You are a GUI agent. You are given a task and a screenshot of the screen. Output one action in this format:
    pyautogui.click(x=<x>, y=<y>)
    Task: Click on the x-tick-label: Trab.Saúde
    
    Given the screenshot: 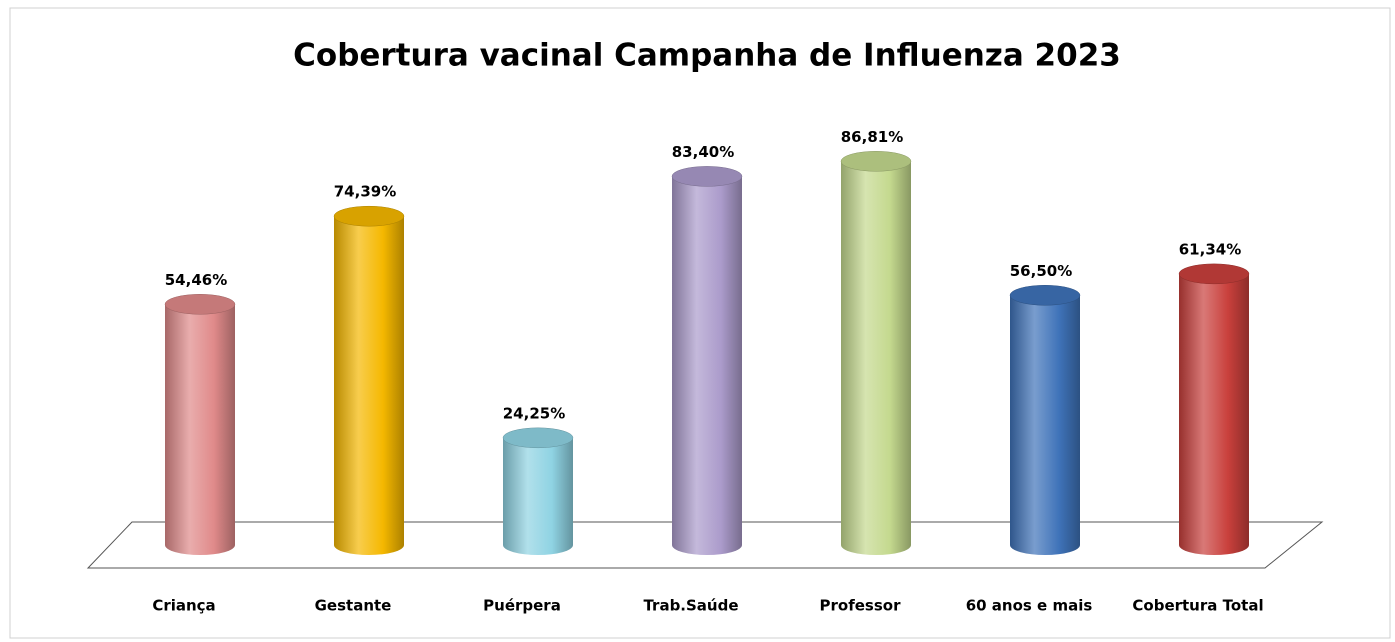 What is the action you would take?
    pyautogui.click(x=690, y=606)
    